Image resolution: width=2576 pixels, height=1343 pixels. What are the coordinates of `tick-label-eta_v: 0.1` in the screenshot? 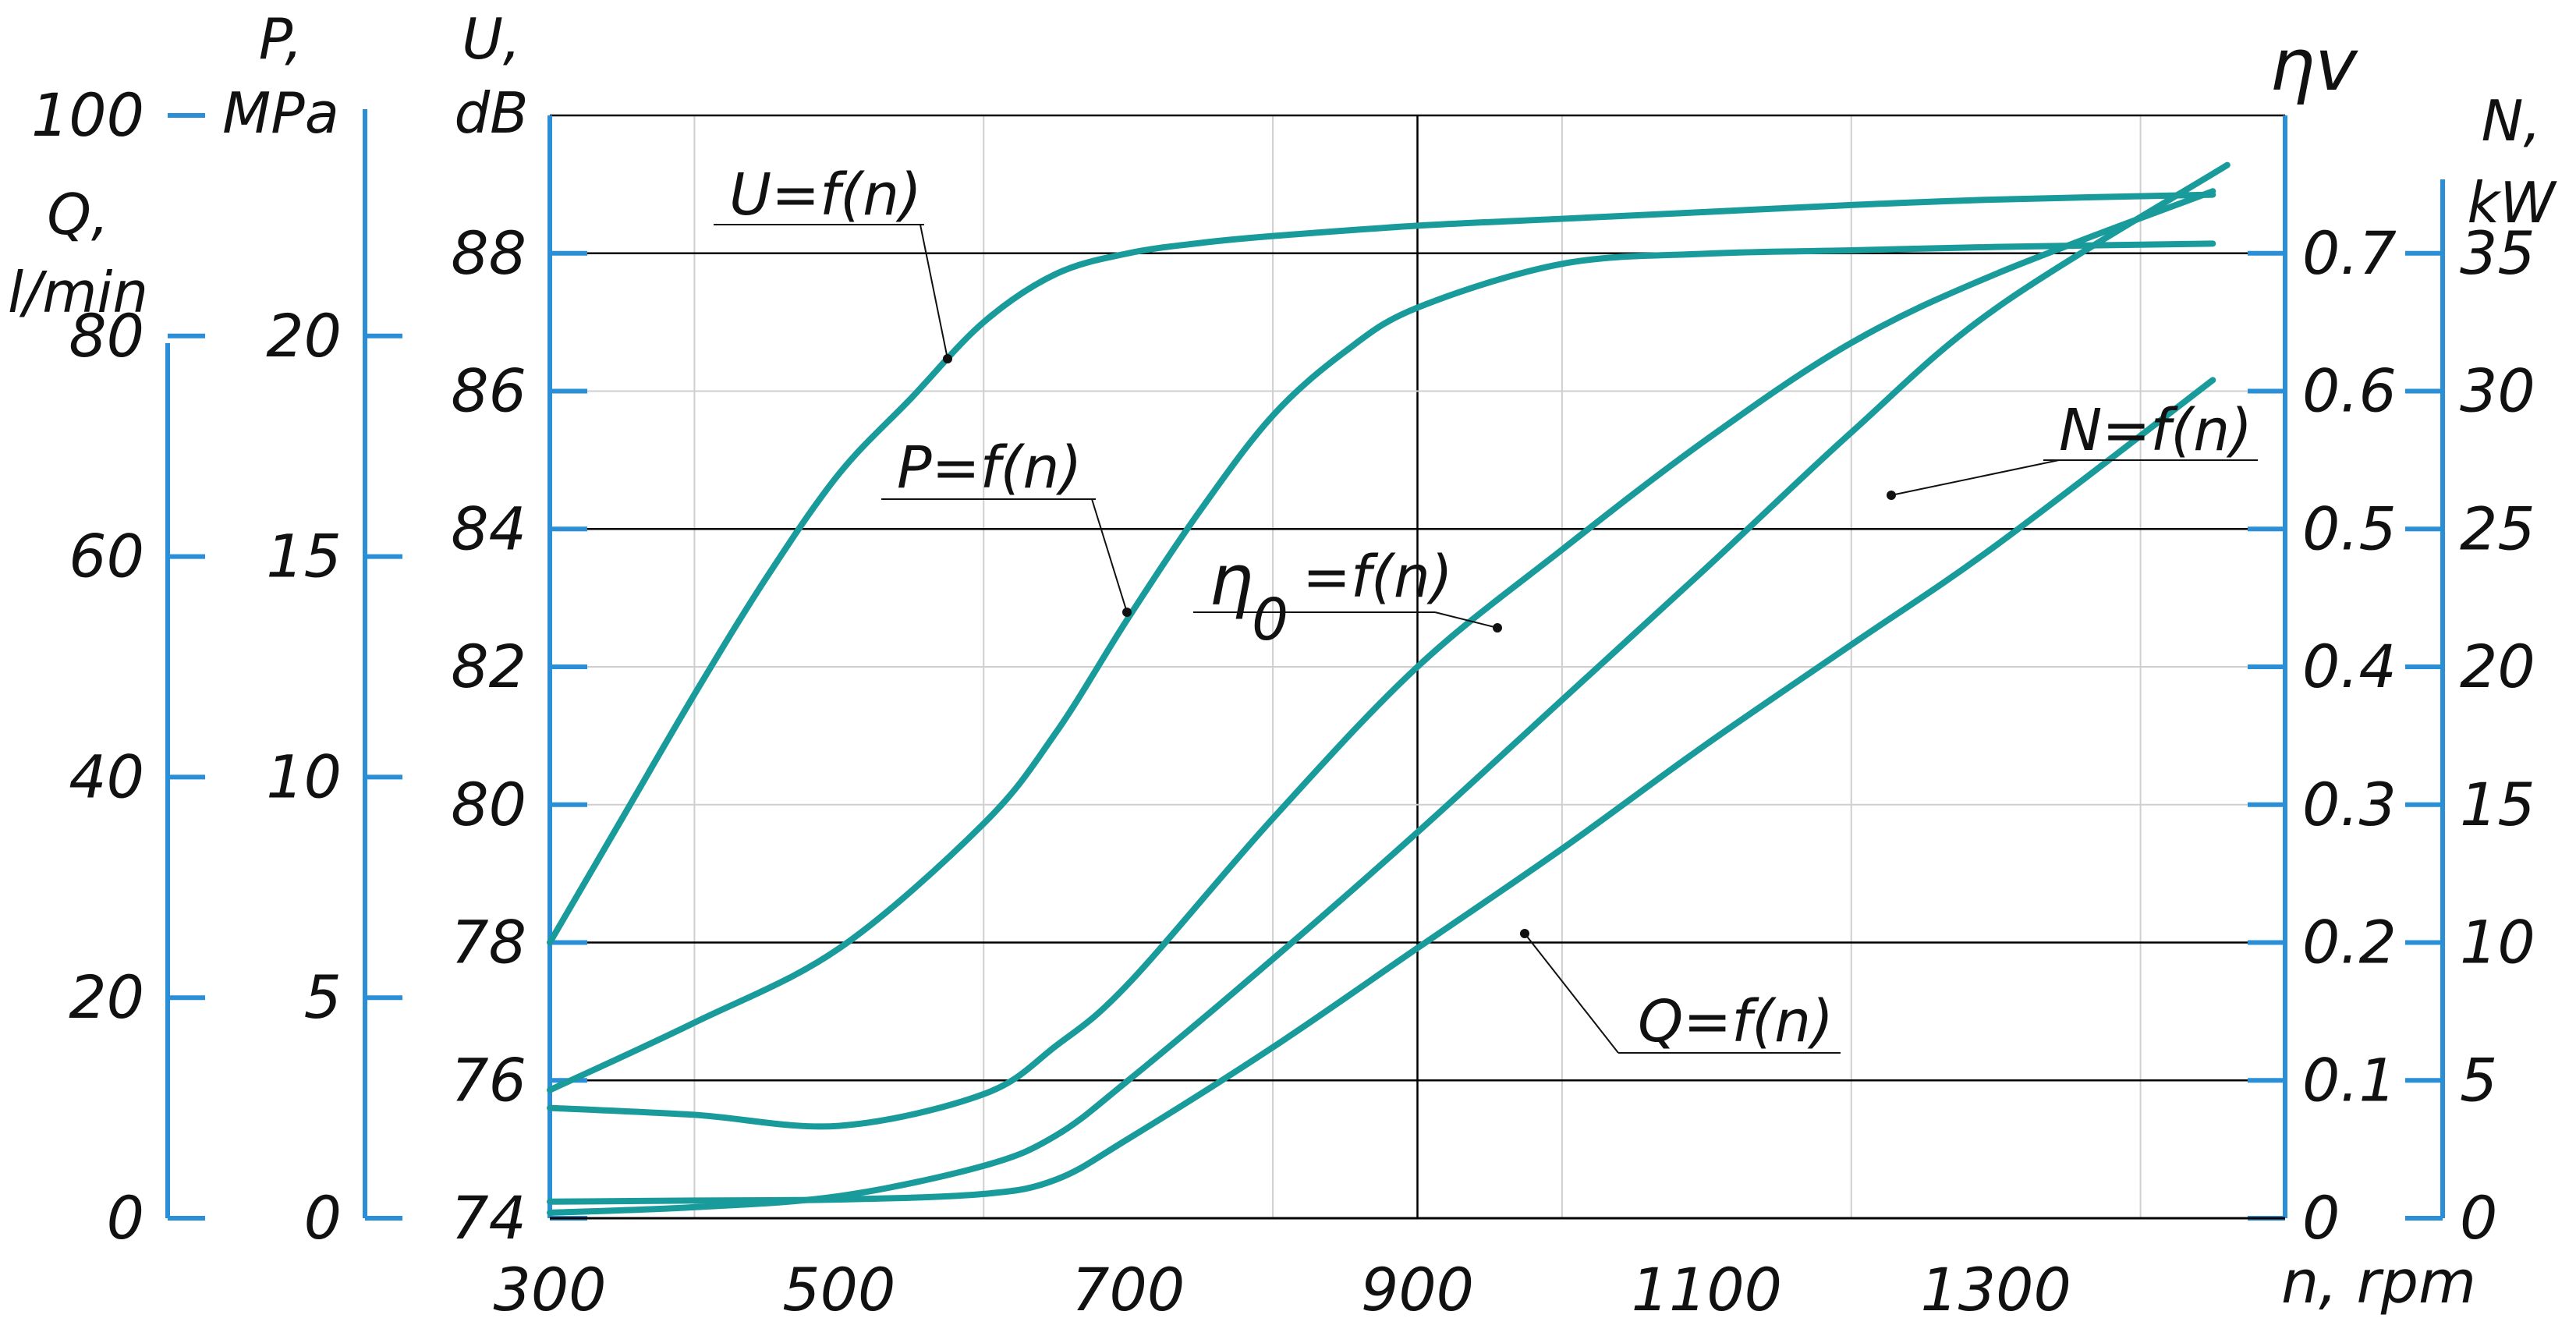 It's located at (2349, 1079).